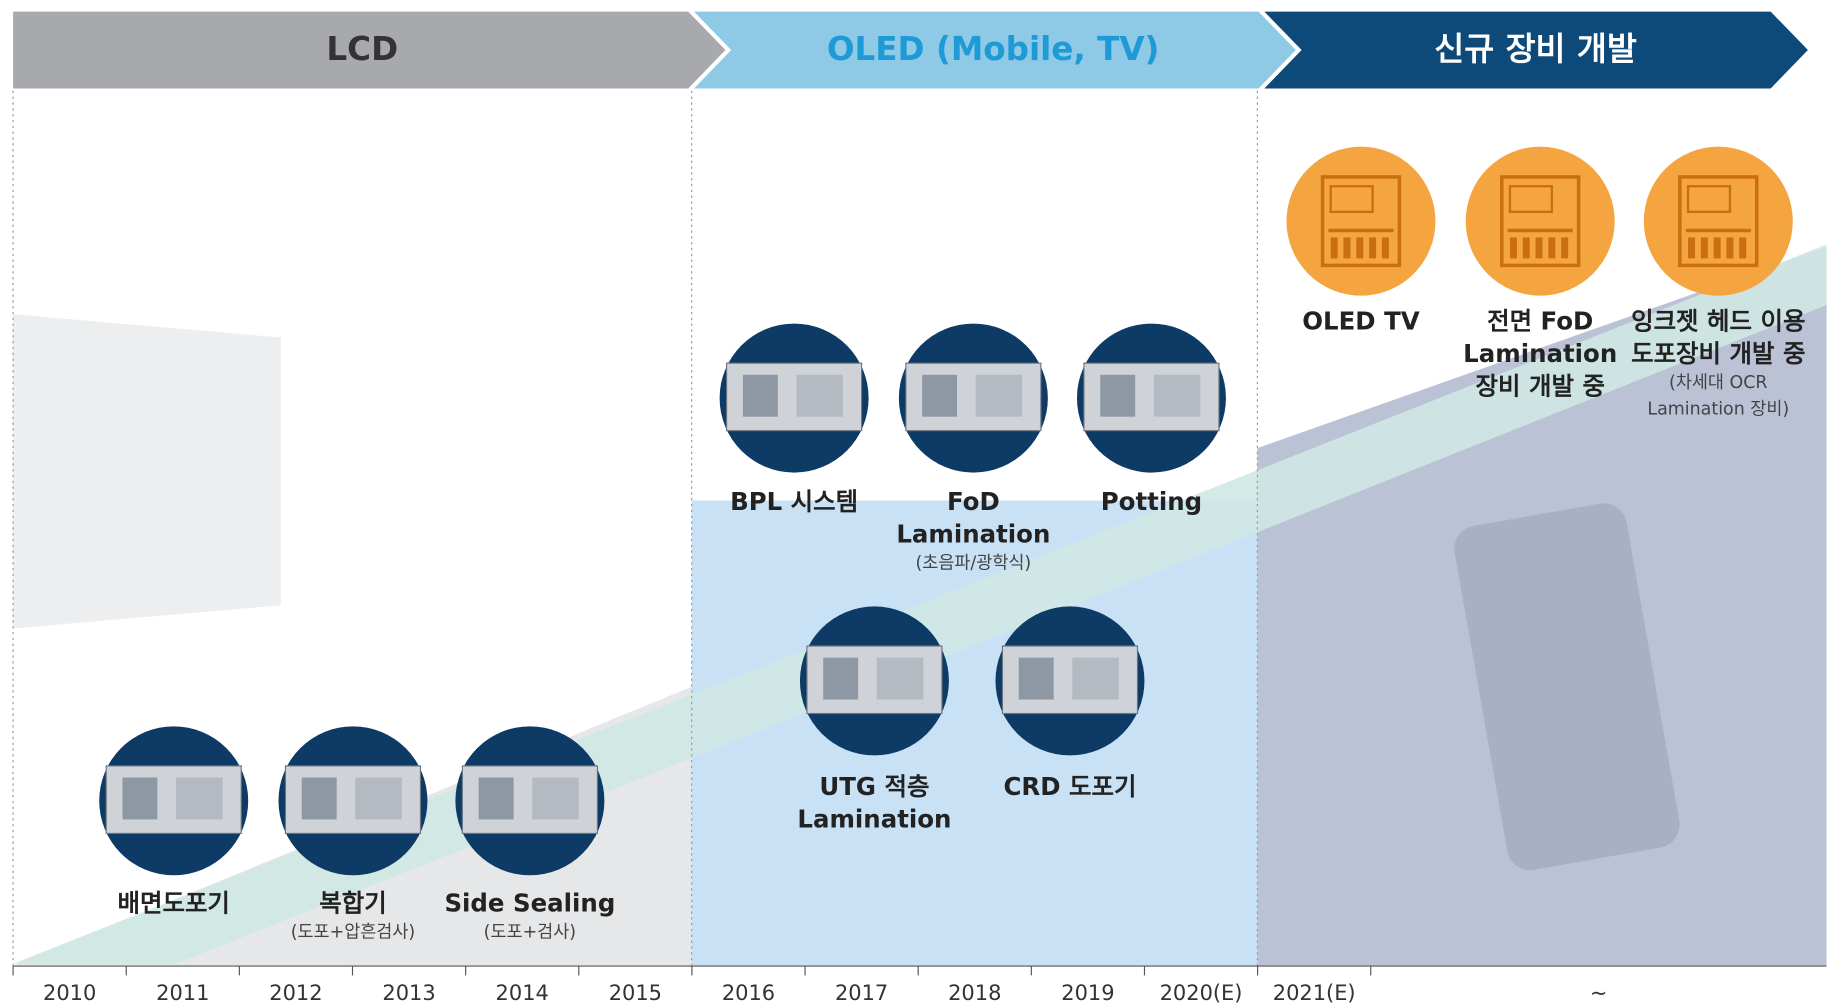  I want to click on item-label: 복합기, so click(352, 902).